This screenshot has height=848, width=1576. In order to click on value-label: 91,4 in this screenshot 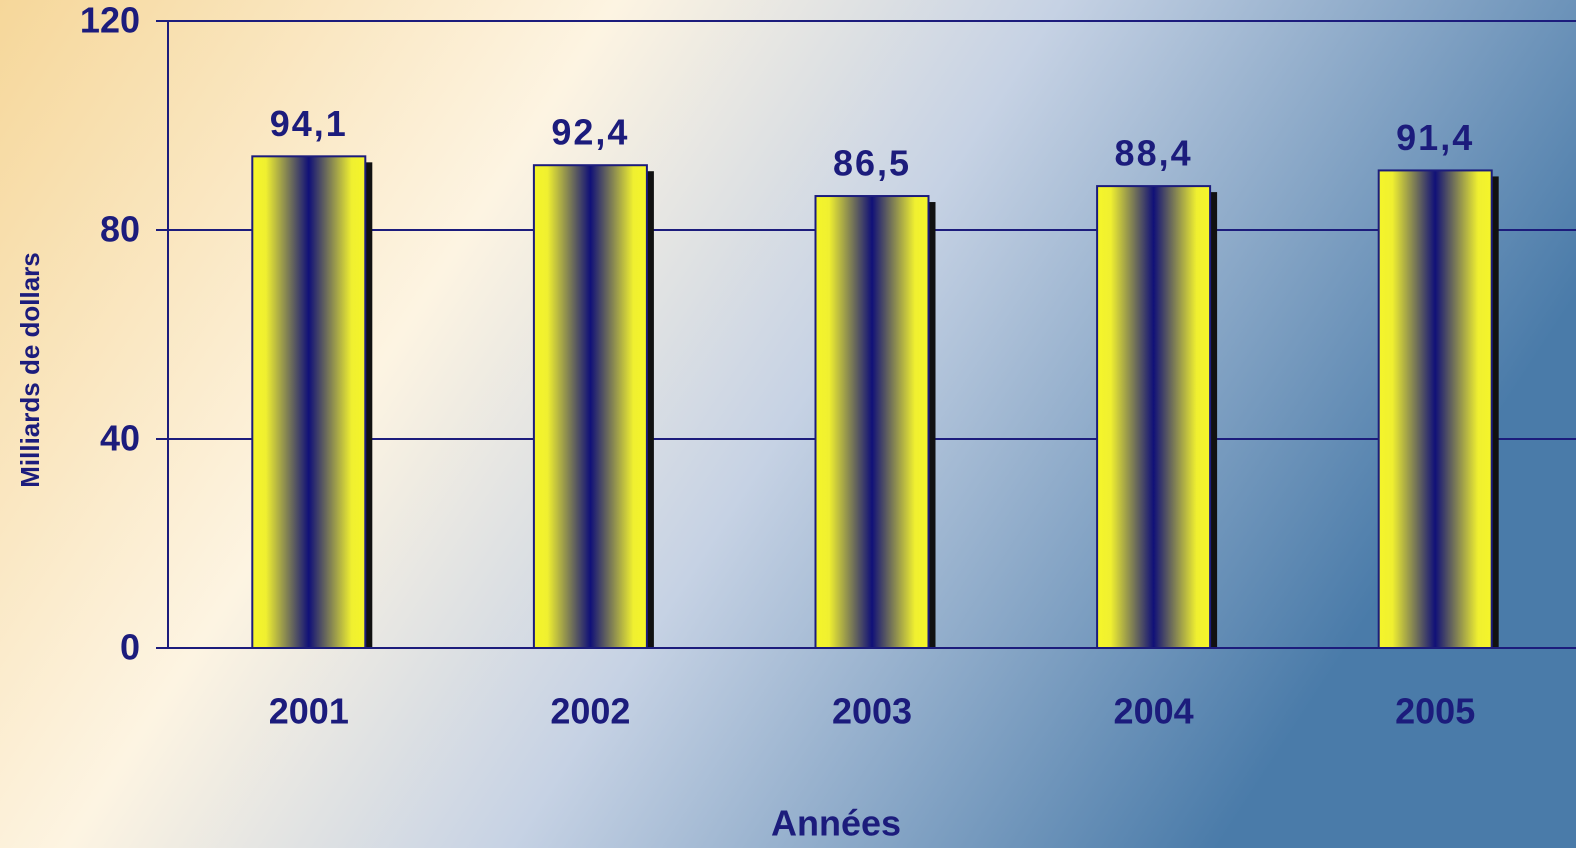, I will do `click(1435, 137)`.